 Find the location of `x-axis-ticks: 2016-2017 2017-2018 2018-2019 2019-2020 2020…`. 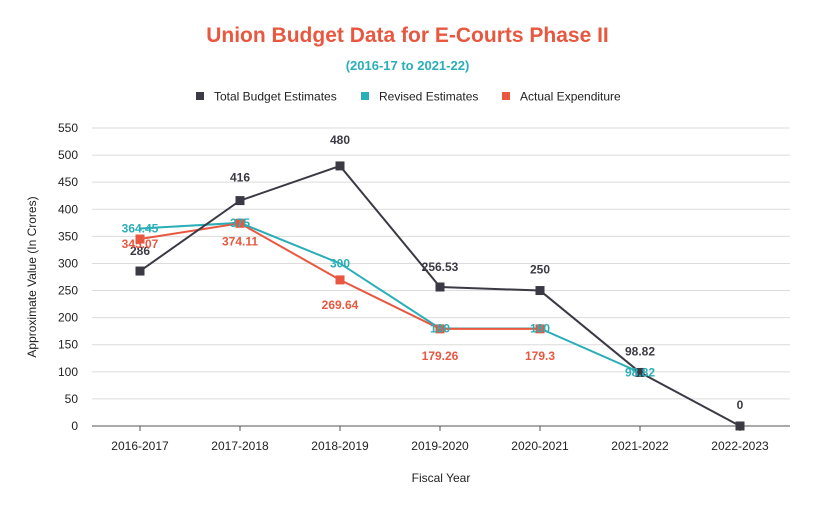

x-axis-ticks: 2016-2017 2017-2018 2018-2019 2019-2020 2020… is located at coordinates (440, 439).